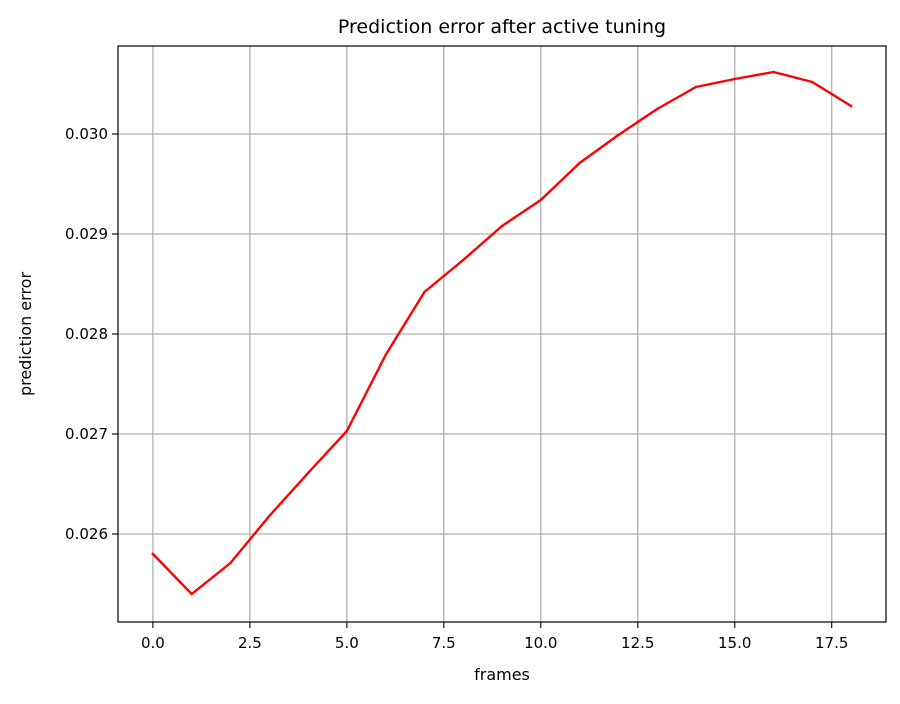  Describe the element at coordinates (86, 534) in the screenshot. I see `y-tick-label: 0.026` at that location.